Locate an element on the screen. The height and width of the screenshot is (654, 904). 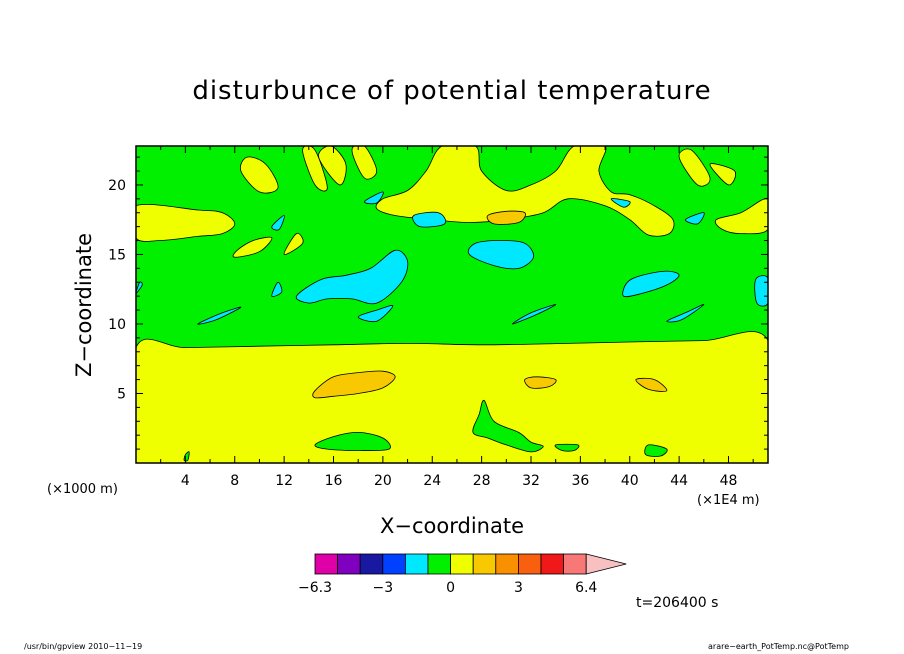
x-tick-label: 32 is located at coordinates (531, 481).